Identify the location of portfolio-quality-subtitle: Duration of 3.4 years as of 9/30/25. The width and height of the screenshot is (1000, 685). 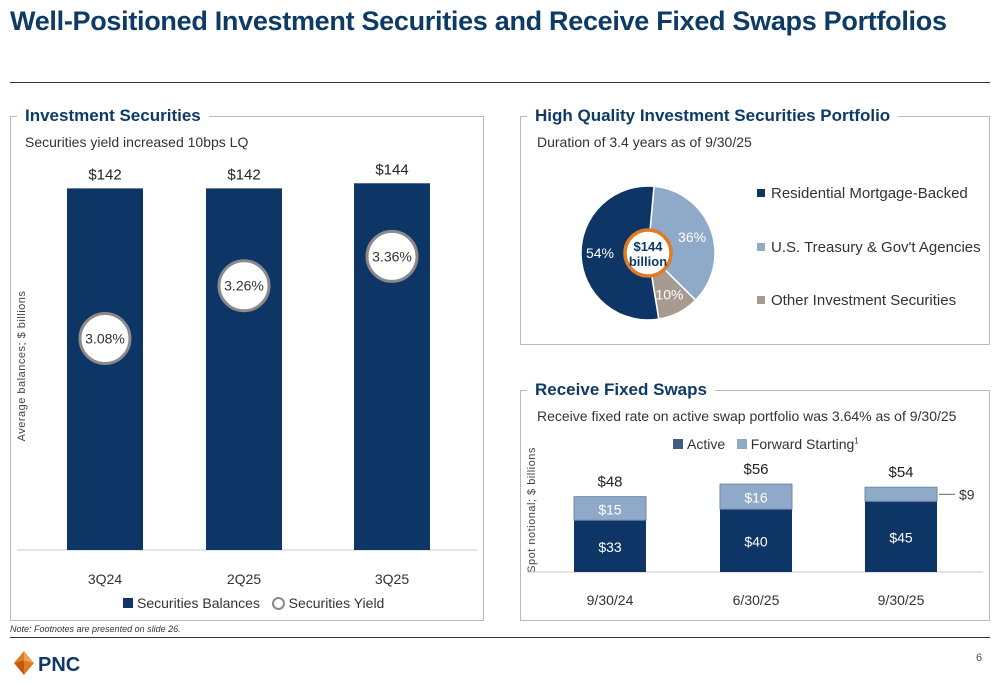
(644, 142).